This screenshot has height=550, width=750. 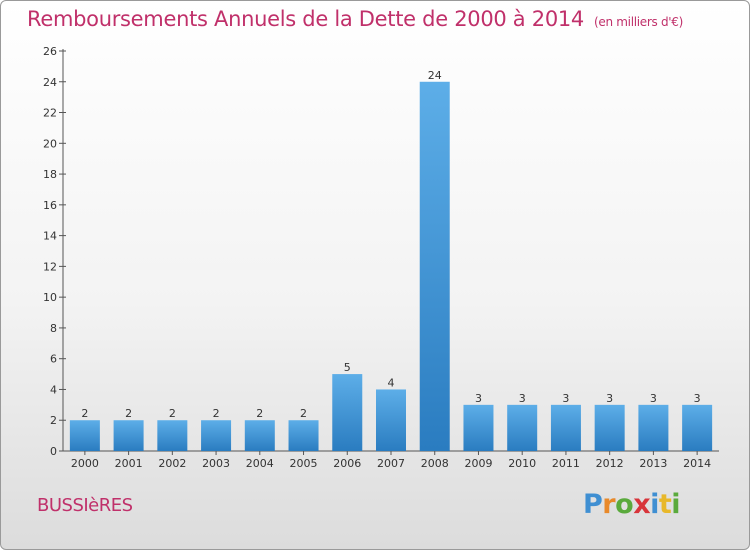 I want to click on bar-2006, so click(x=347, y=412).